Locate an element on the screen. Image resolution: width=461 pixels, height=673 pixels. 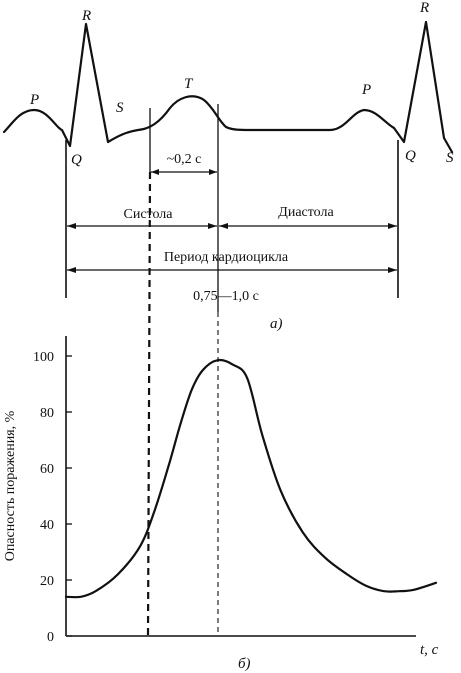
y-tick-label: 60 is located at coordinates (47, 469).